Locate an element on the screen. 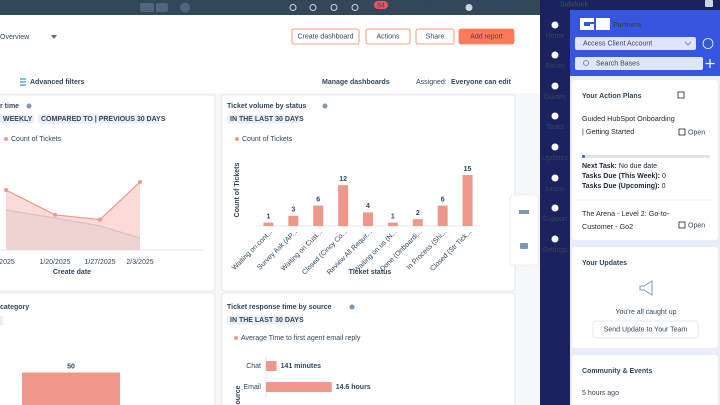  notification-count: 84 is located at coordinates (381, 5).